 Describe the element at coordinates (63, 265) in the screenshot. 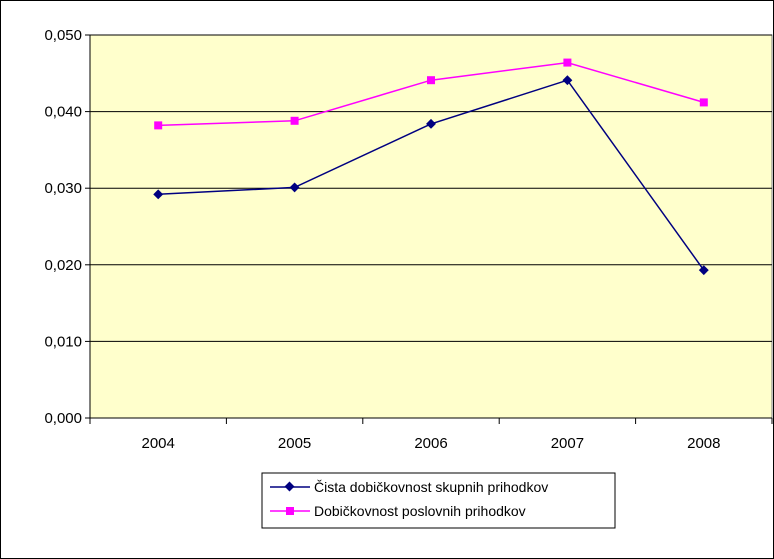

I see `y-tick-label: 0,020` at that location.